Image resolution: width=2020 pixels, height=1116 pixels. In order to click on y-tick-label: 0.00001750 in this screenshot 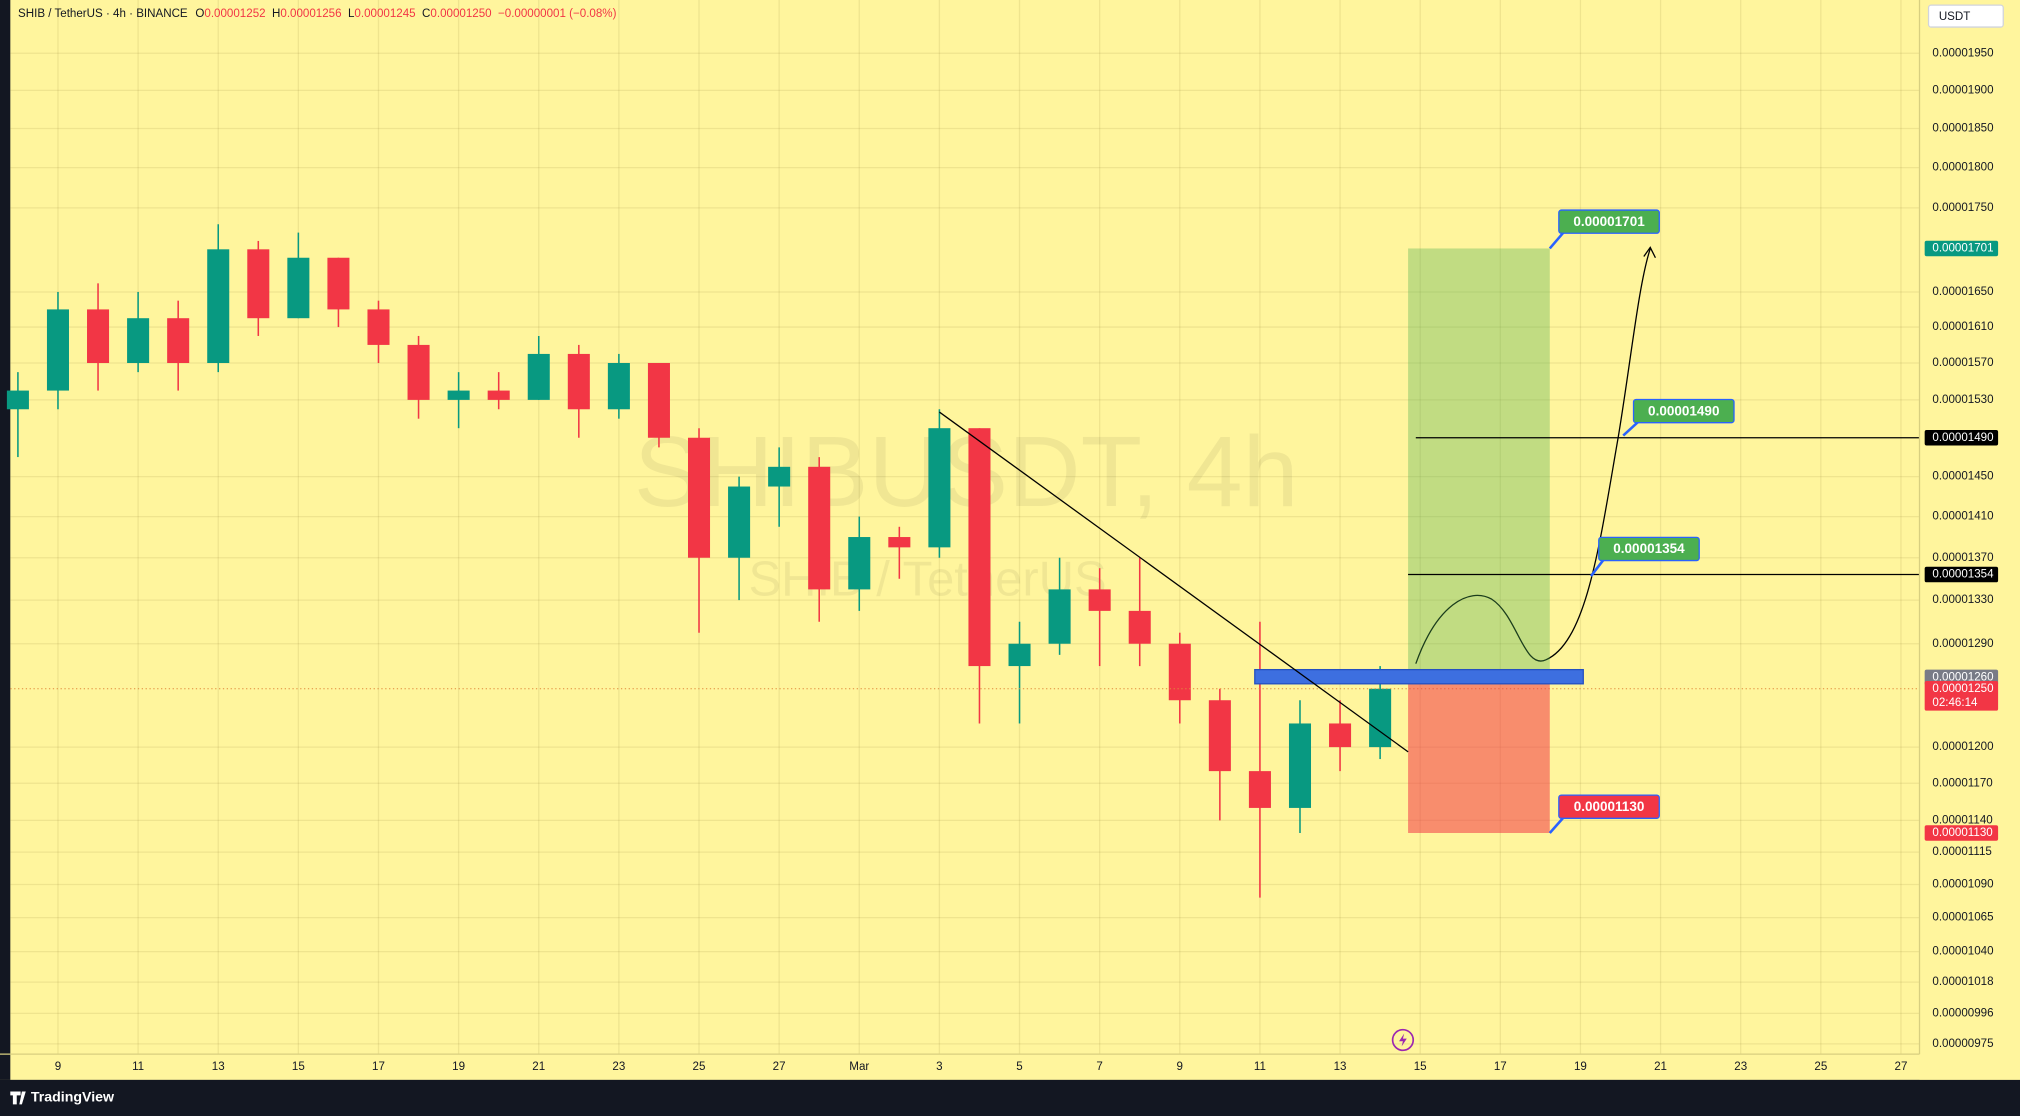, I will do `click(1962, 208)`.